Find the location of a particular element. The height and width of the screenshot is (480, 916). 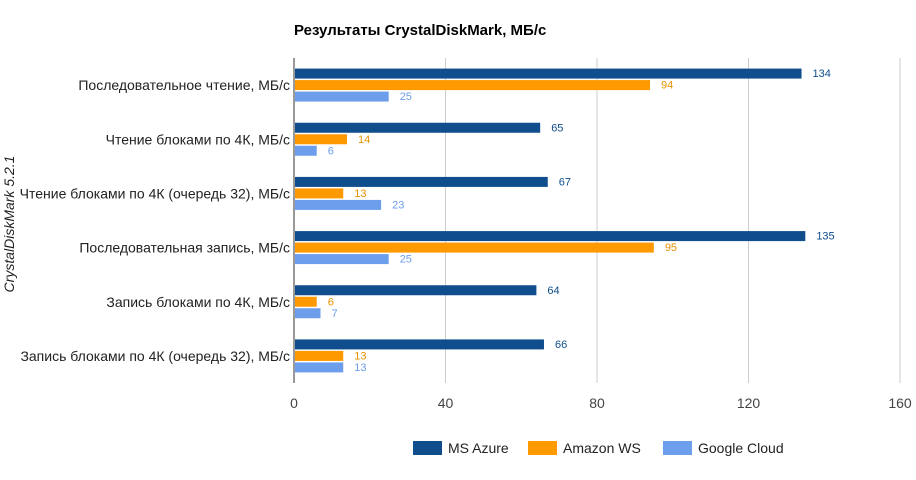

legend-label: Google Cloud is located at coordinates (741, 448).